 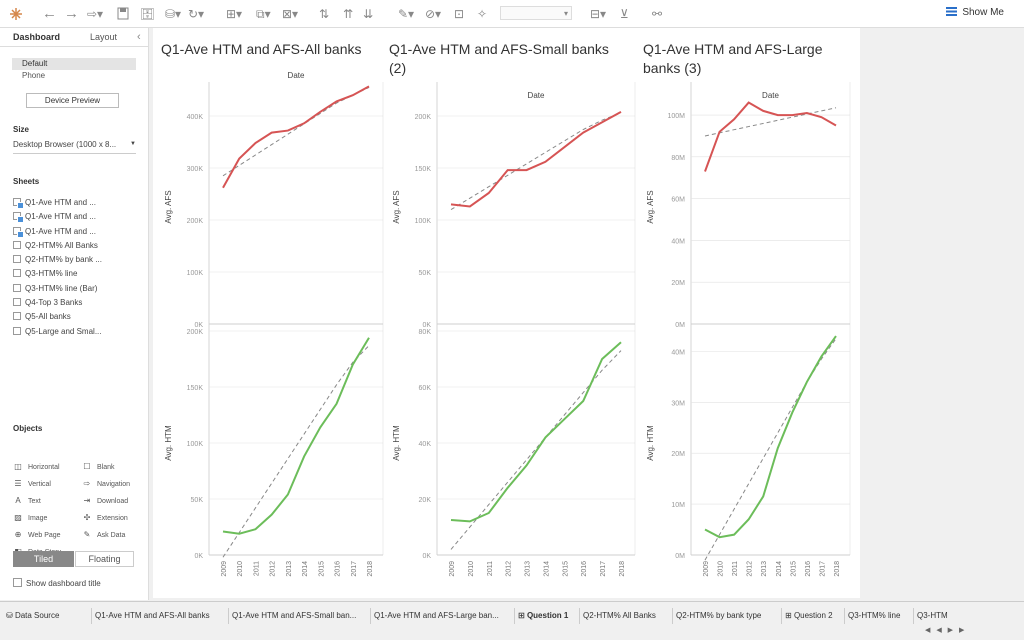 What do you see at coordinates (74, 147) in the screenshot?
I see `size-select: Desktop Browser (1000 x 8... ▼` at bounding box center [74, 147].